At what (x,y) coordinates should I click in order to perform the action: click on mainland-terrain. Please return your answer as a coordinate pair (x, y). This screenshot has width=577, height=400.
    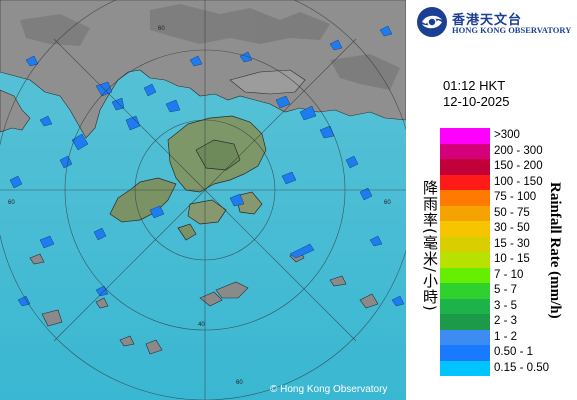
    Looking at the image, I should click on (210, 47).